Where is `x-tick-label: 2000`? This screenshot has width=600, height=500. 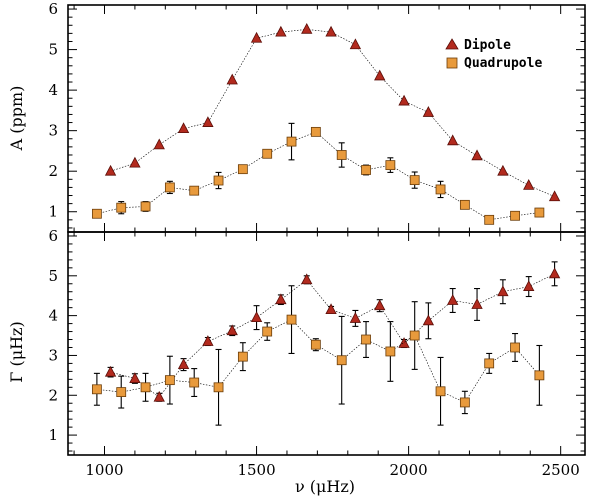 x-tick-label: 2000 is located at coordinates (409, 470).